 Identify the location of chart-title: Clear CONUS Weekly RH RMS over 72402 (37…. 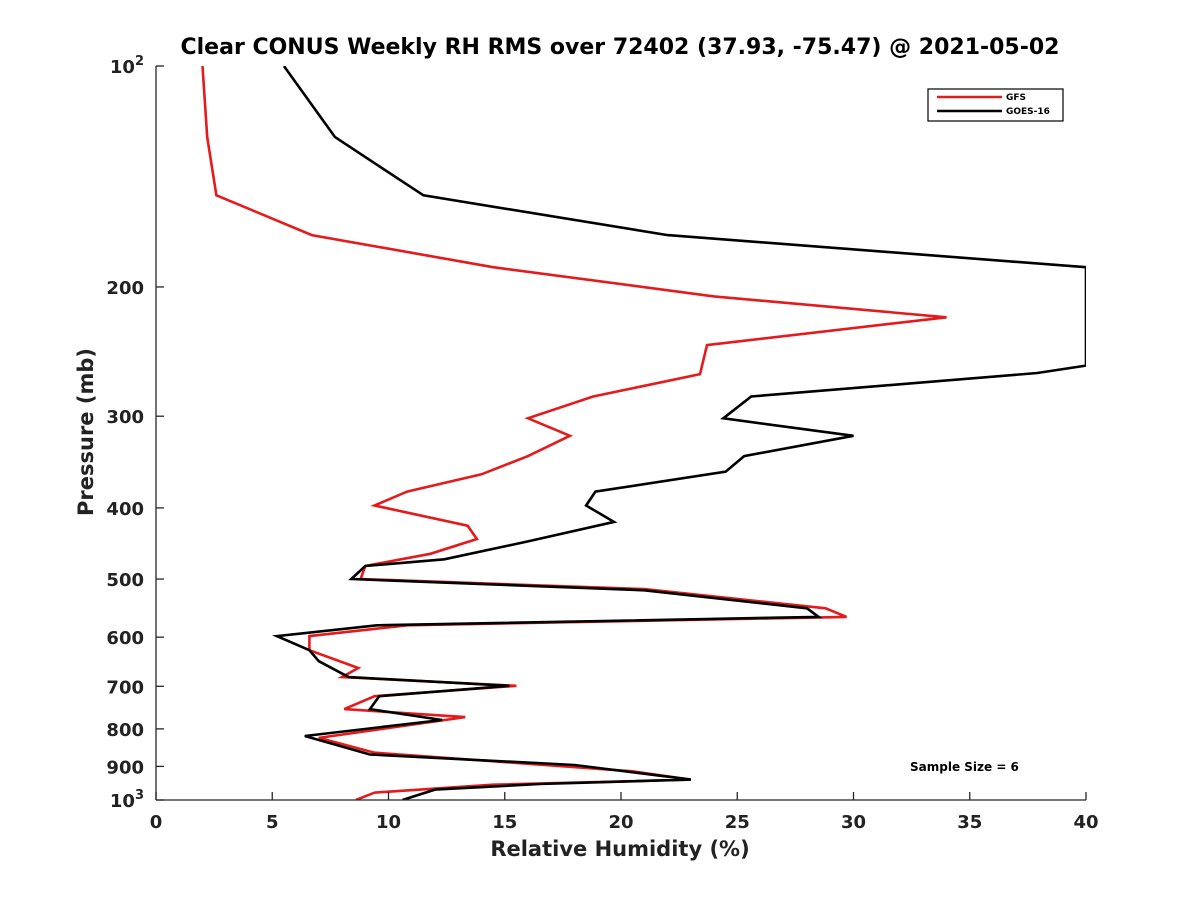
(620, 47).